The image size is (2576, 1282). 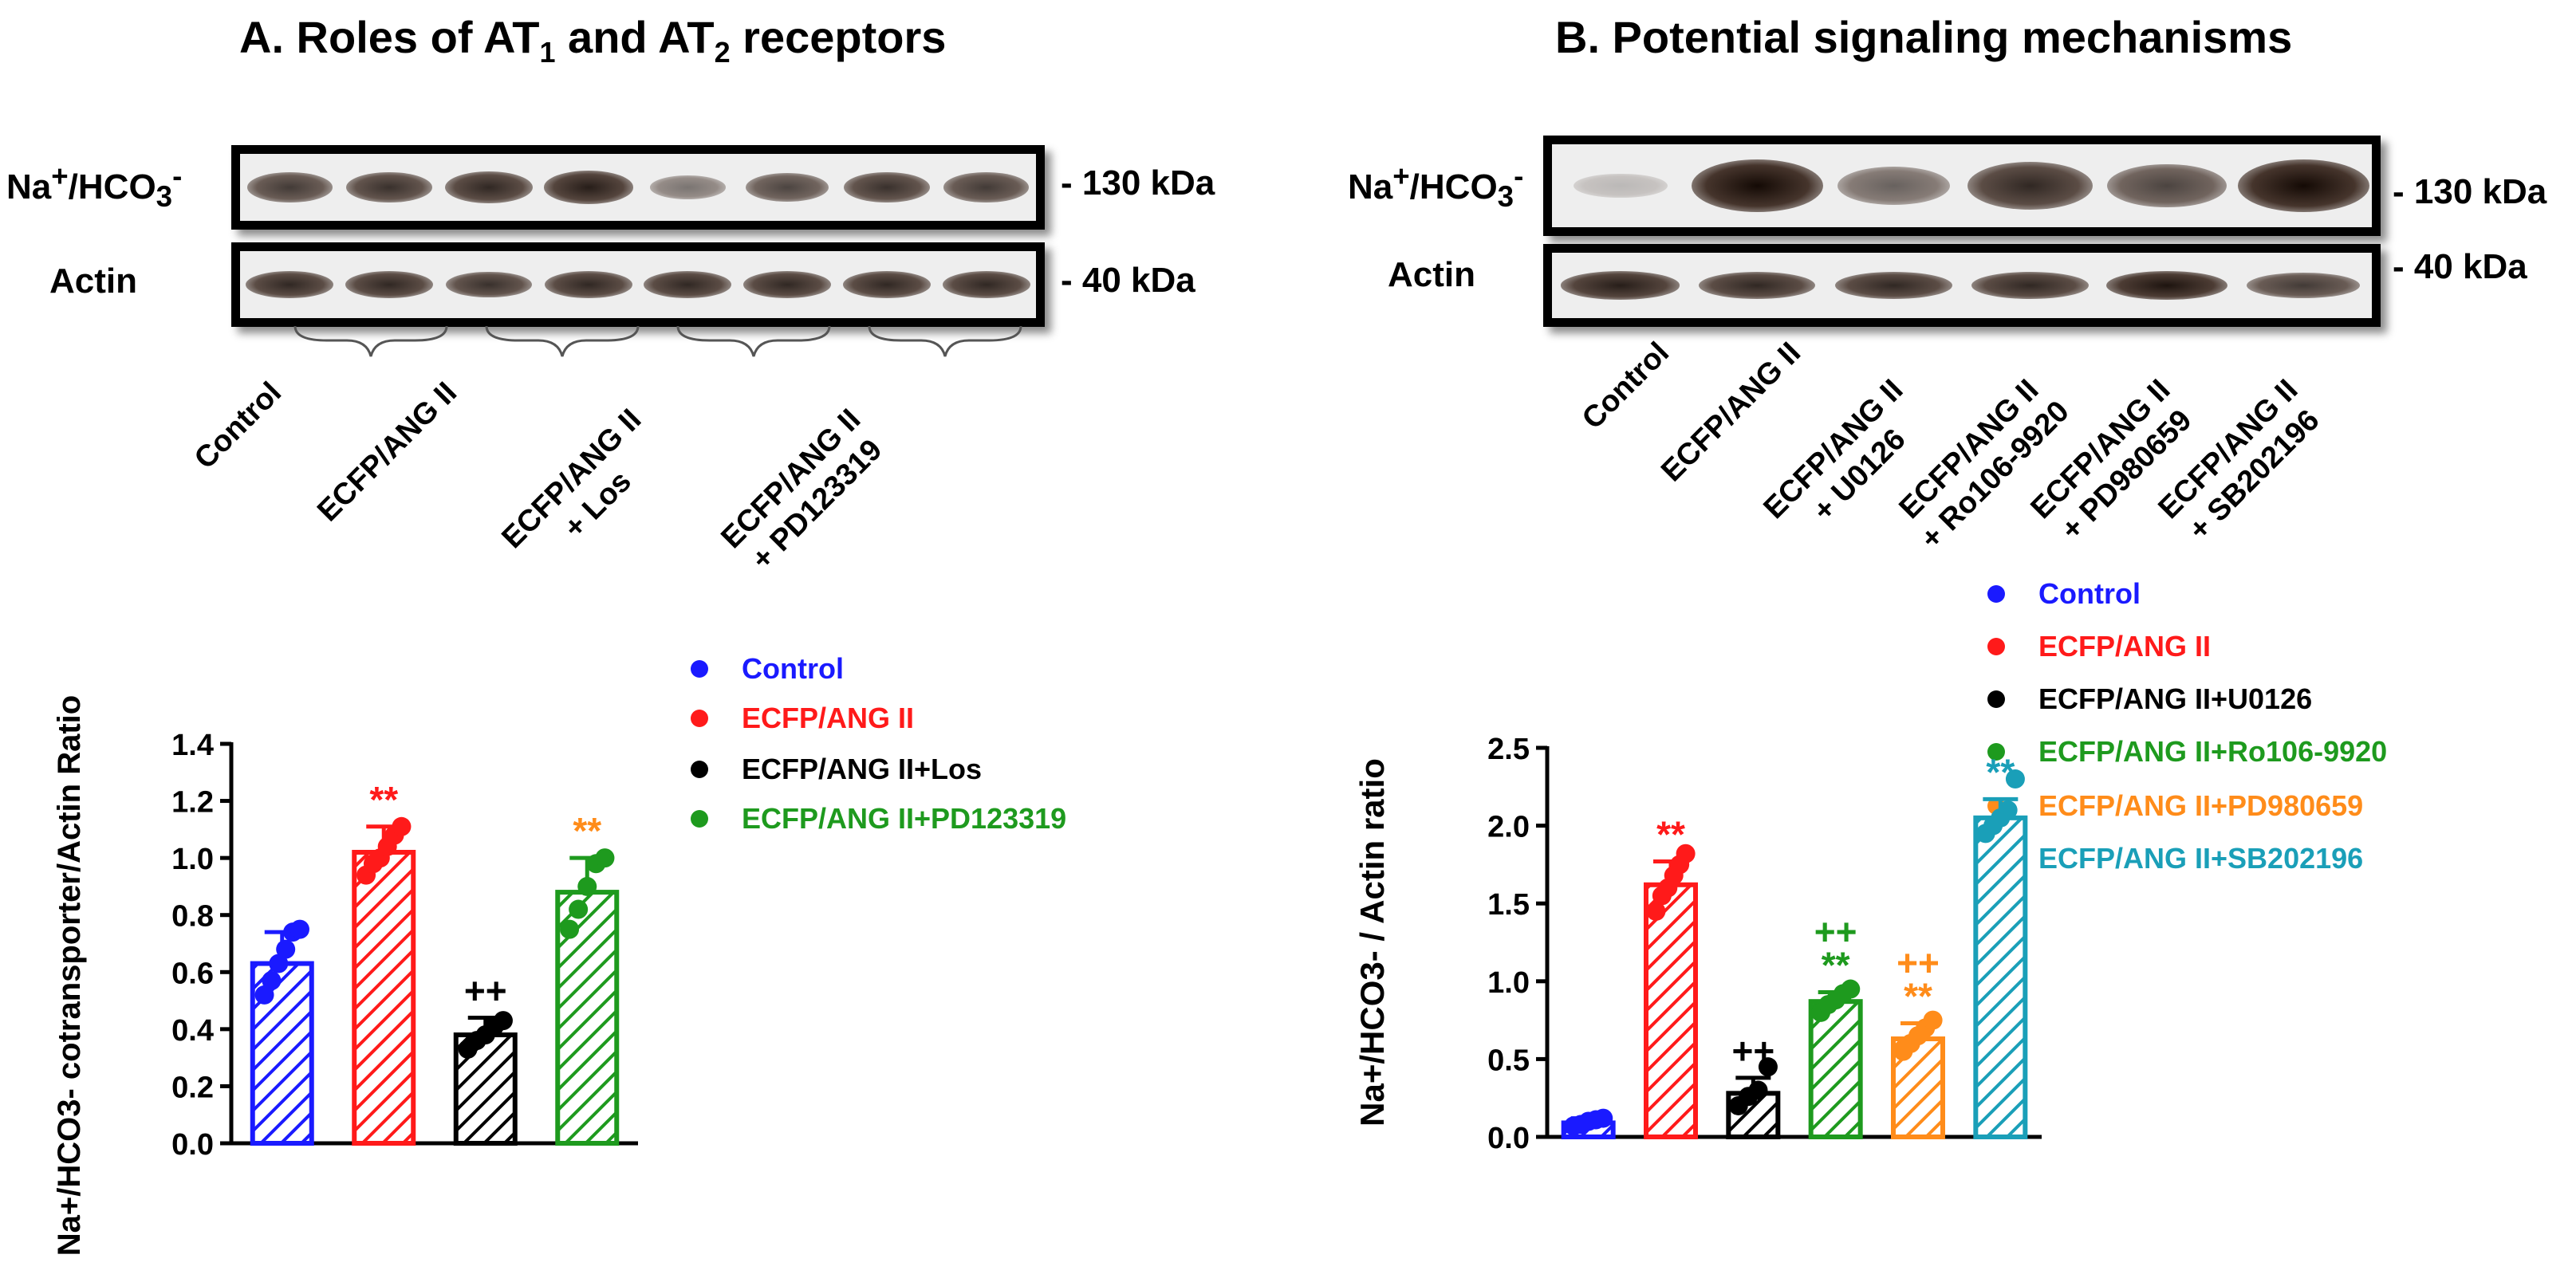 What do you see at coordinates (93, 281) in the screenshot?
I see `blot-a-row-label-actin: Actin` at bounding box center [93, 281].